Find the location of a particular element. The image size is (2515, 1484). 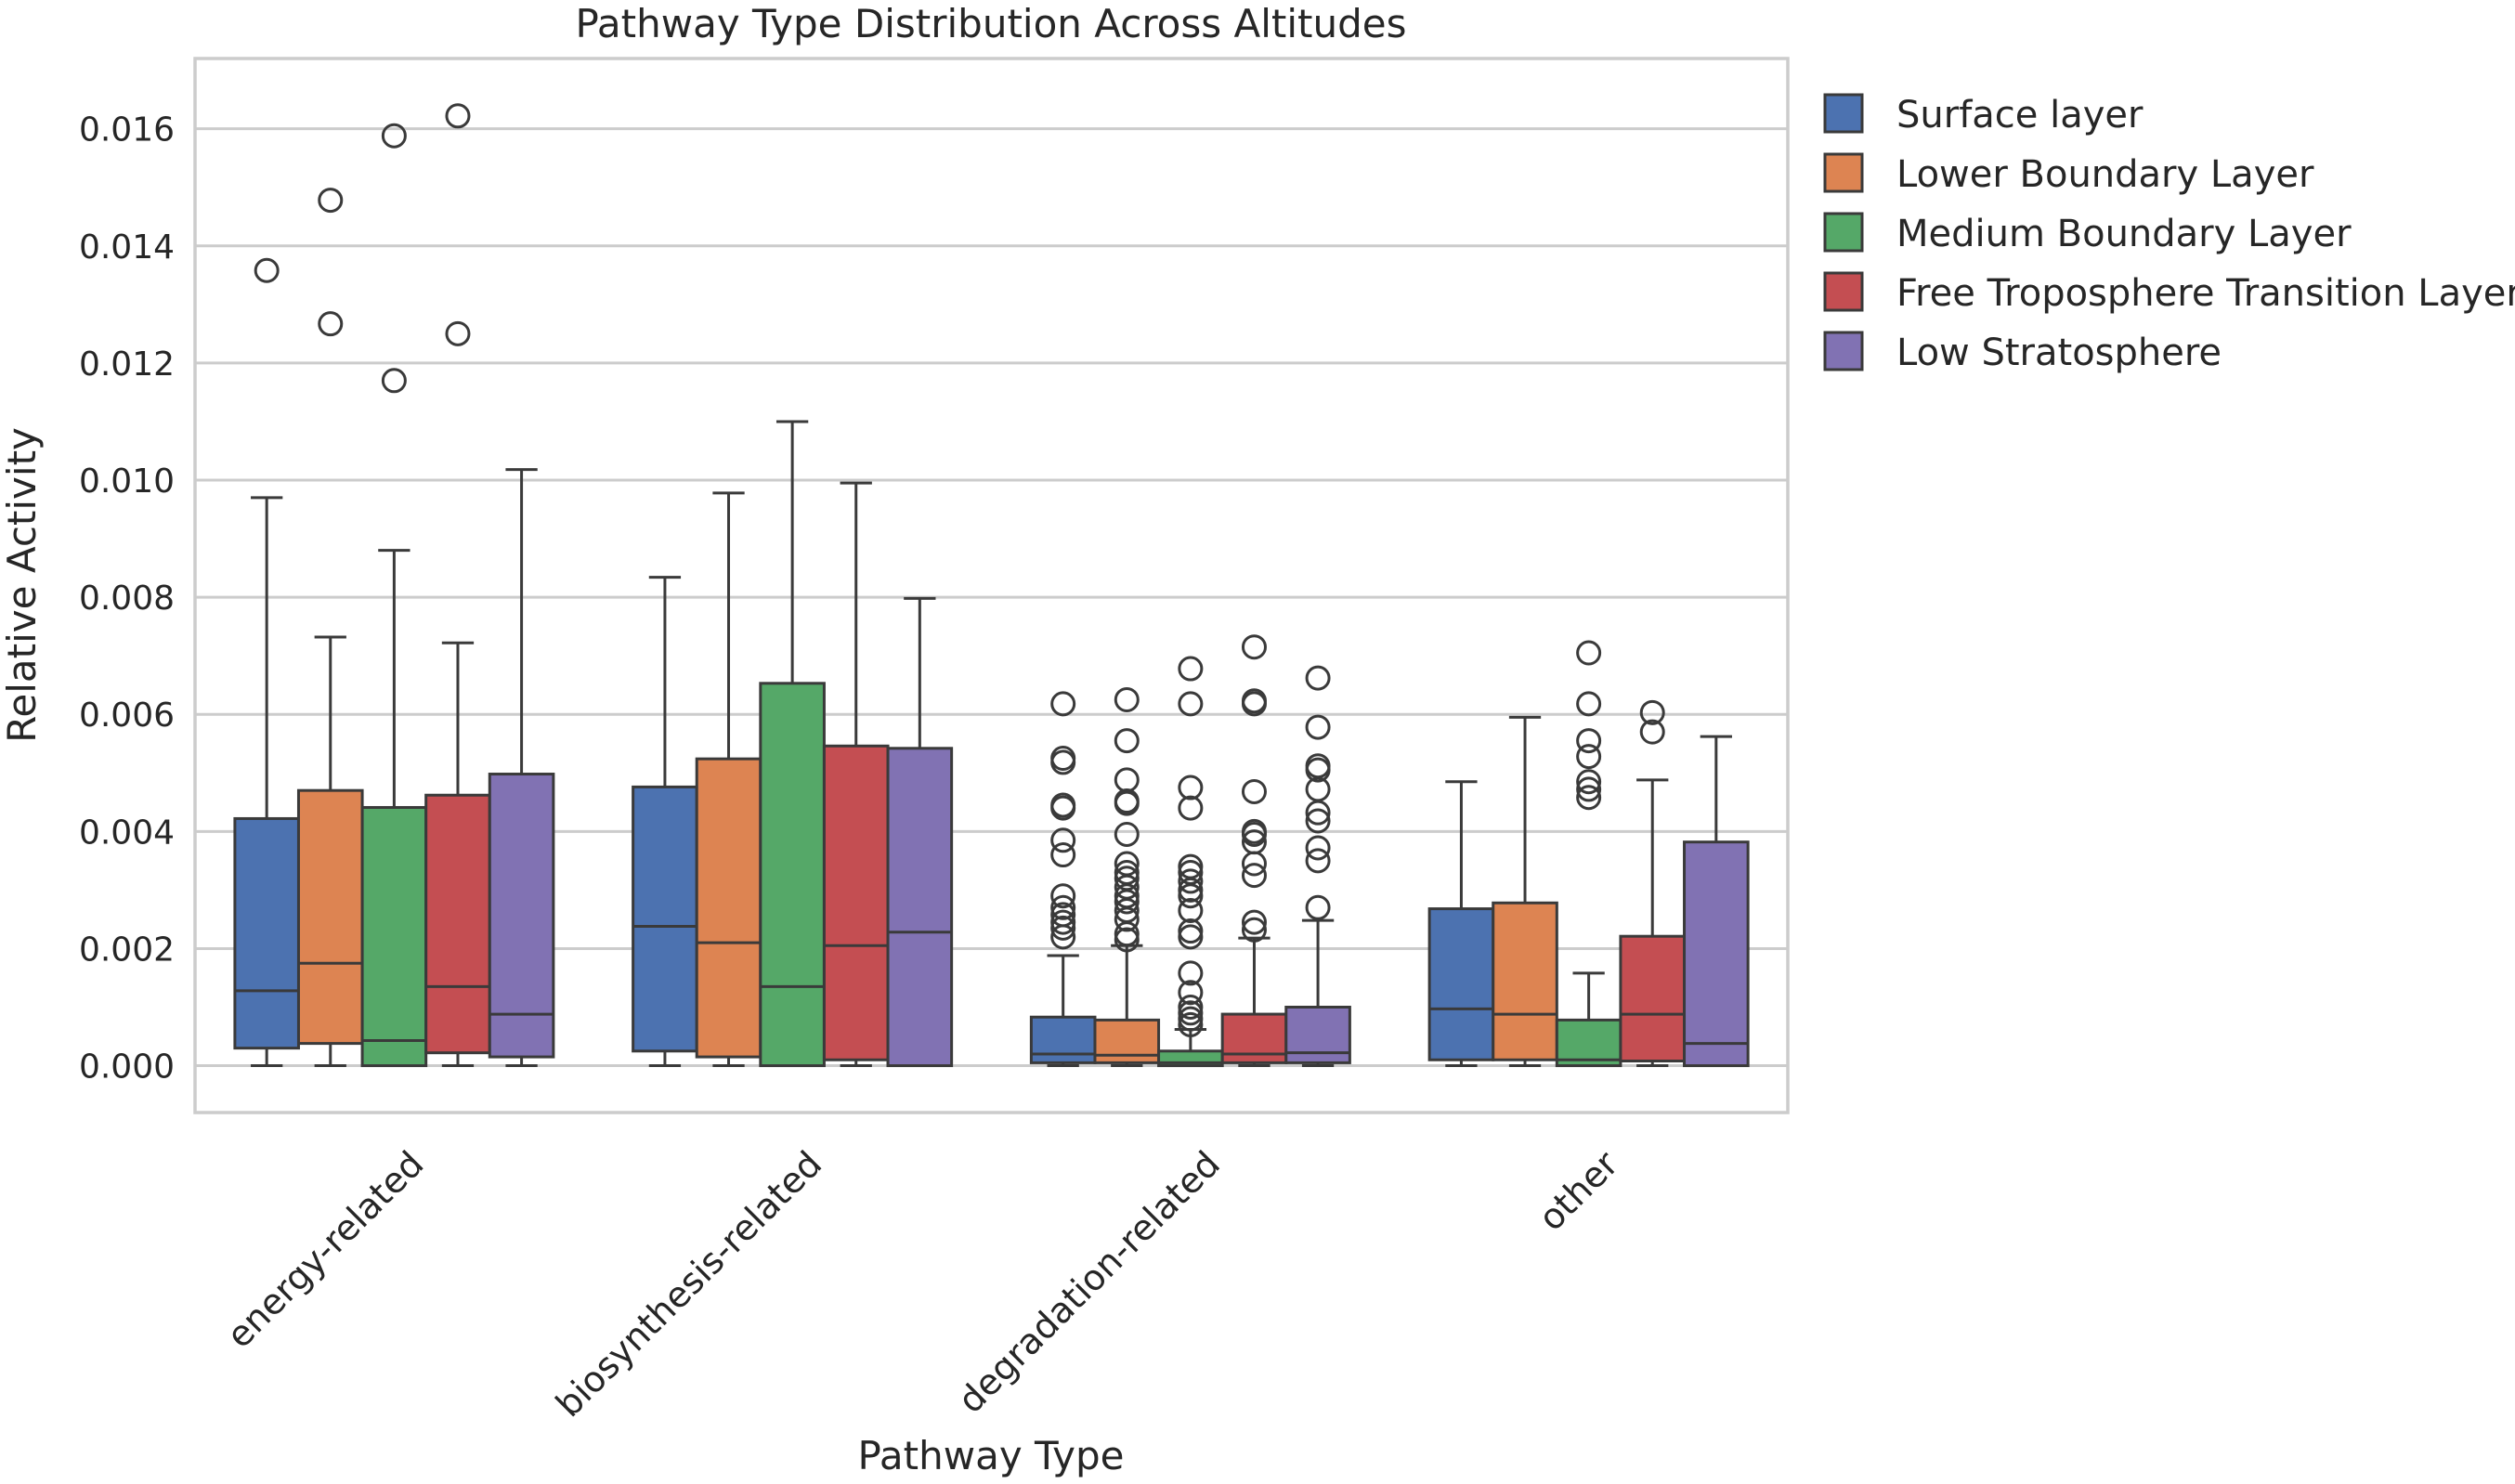

legend-label: Medium Boundary Layer is located at coordinates (2124, 234).